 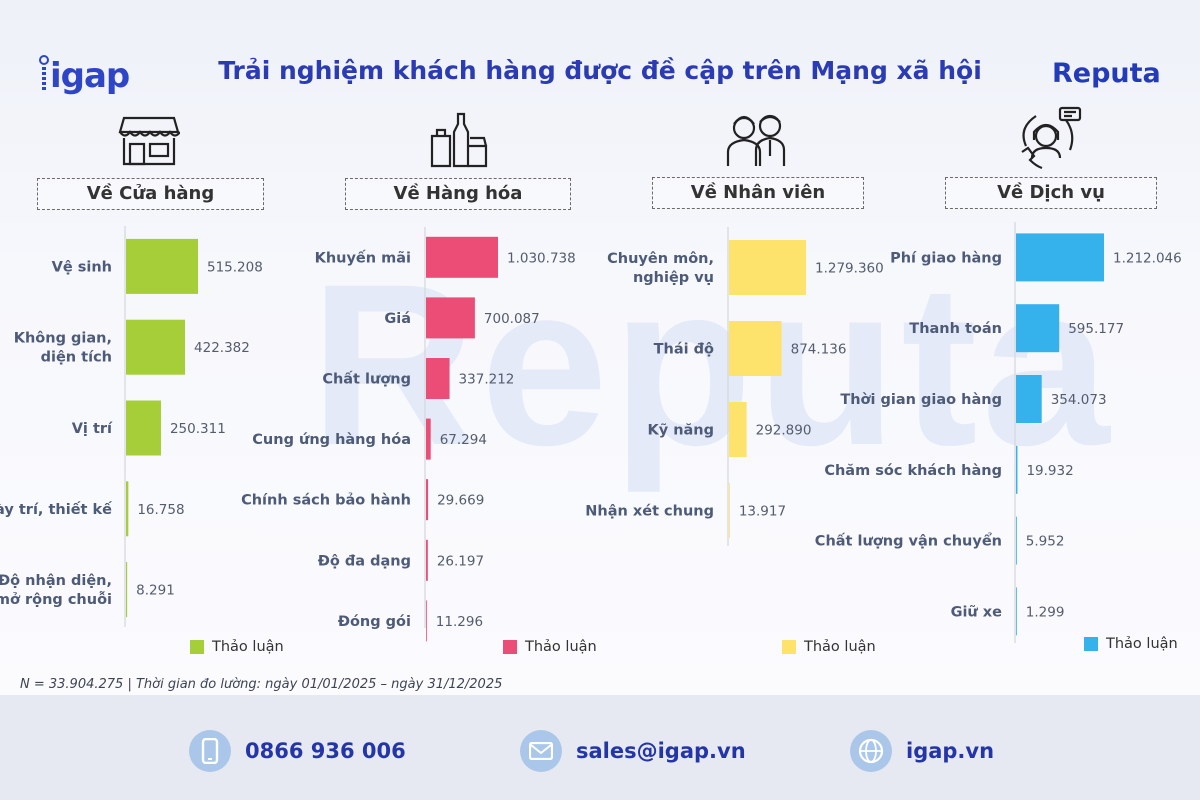 I want to click on category-label: Thanh toán, so click(x=955, y=329).